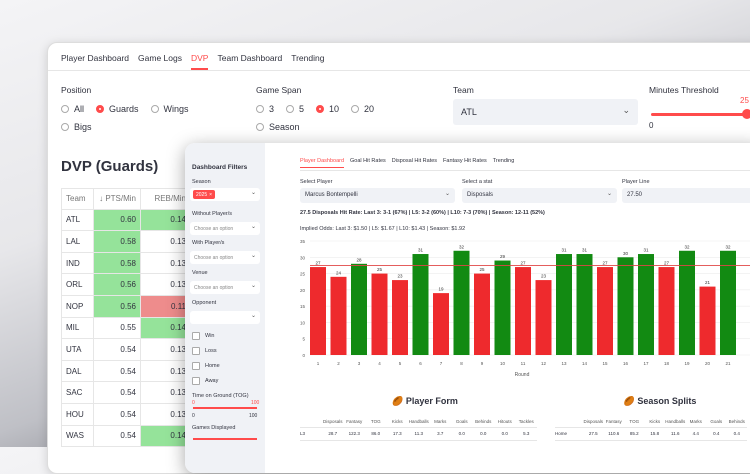  I want to click on radio-option: 20, so click(362, 109).